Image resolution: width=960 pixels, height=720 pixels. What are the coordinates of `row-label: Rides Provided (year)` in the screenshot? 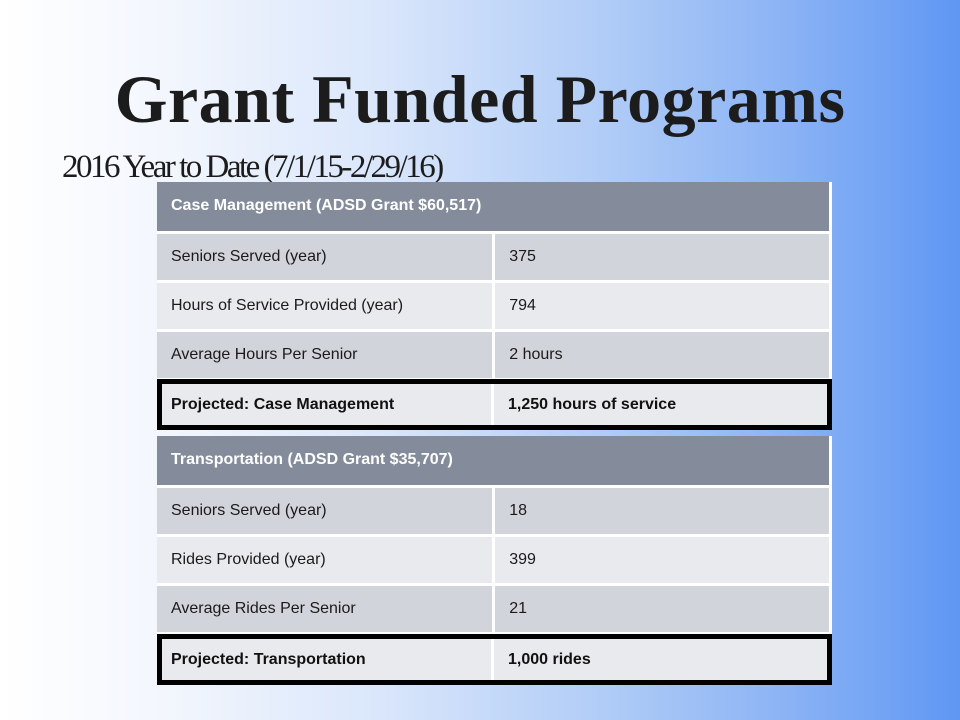 It's located at (326, 560).